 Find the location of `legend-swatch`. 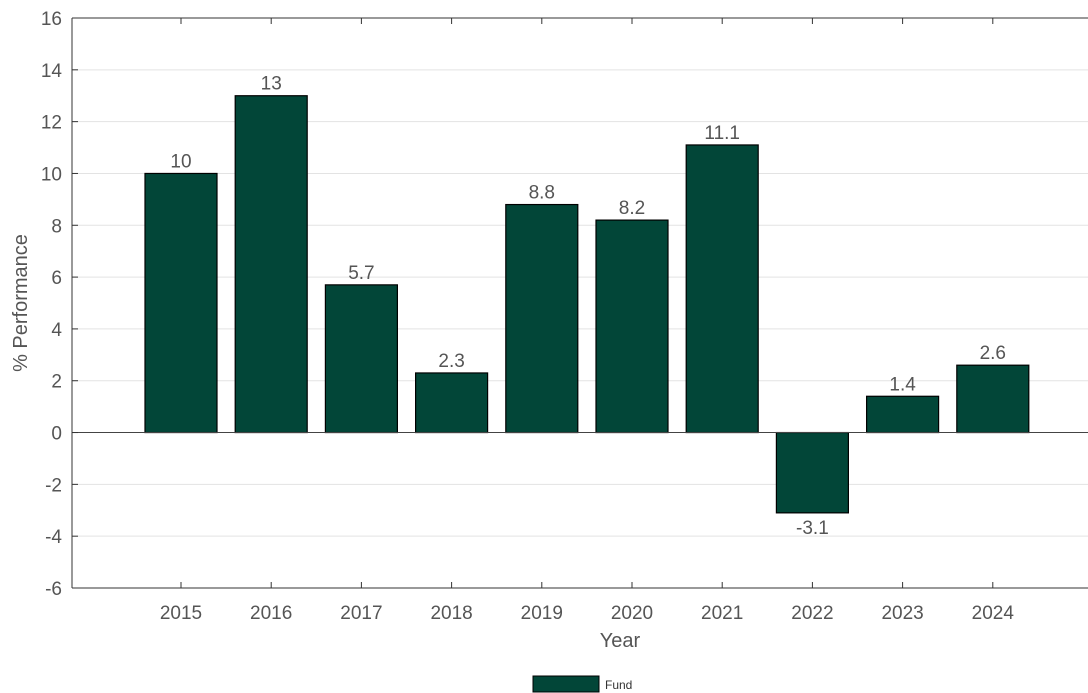

legend-swatch is located at coordinates (566, 684).